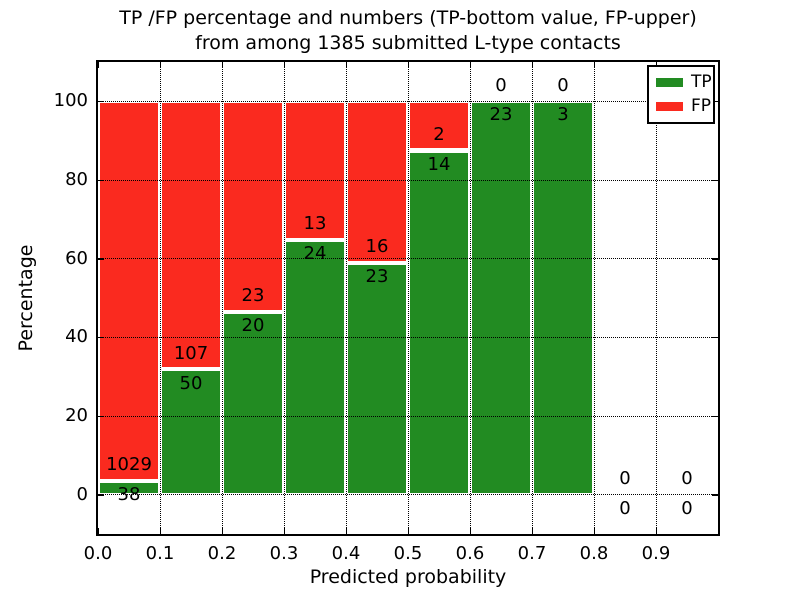  What do you see at coordinates (377, 276) in the screenshot?
I see `tp-count-label: 23` at bounding box center [377, 276].